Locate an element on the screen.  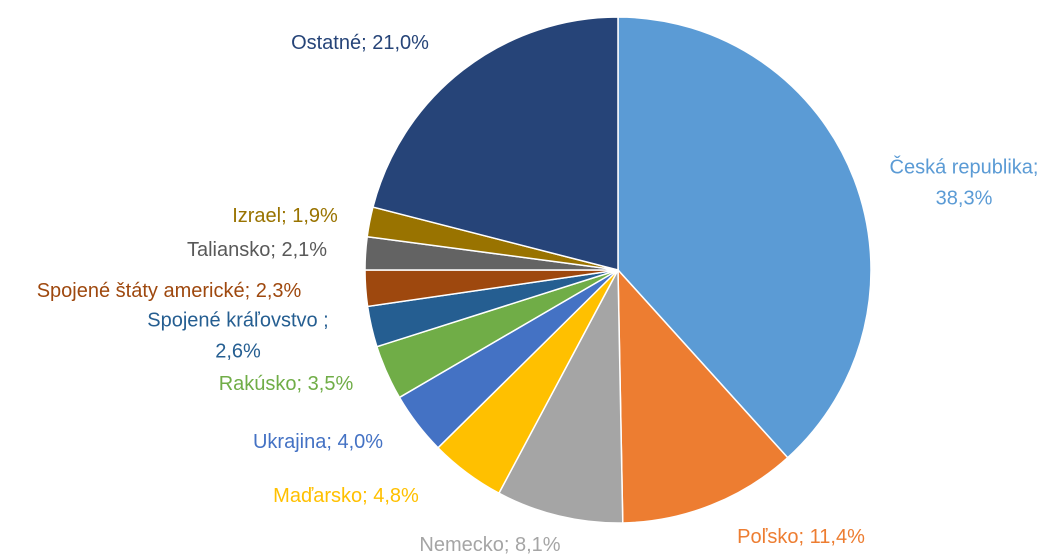
data-label-line: Česká republika; is located at coordinates (964, 167).